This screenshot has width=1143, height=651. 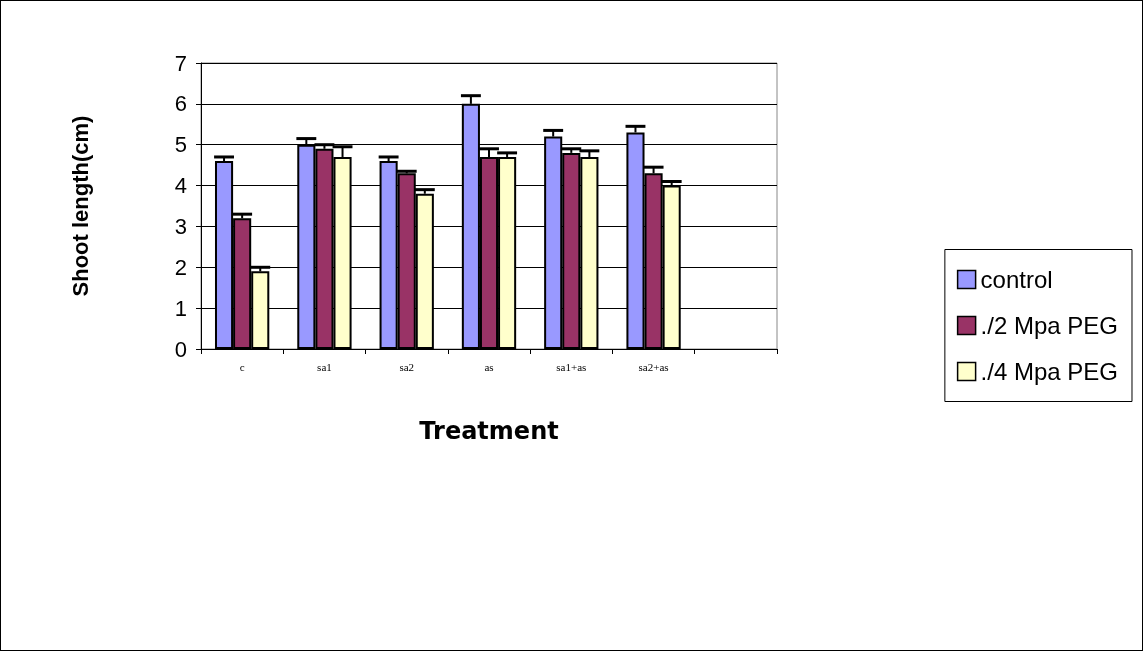 I want to click on y-tick-label: 0, so click(x=180, y=349).